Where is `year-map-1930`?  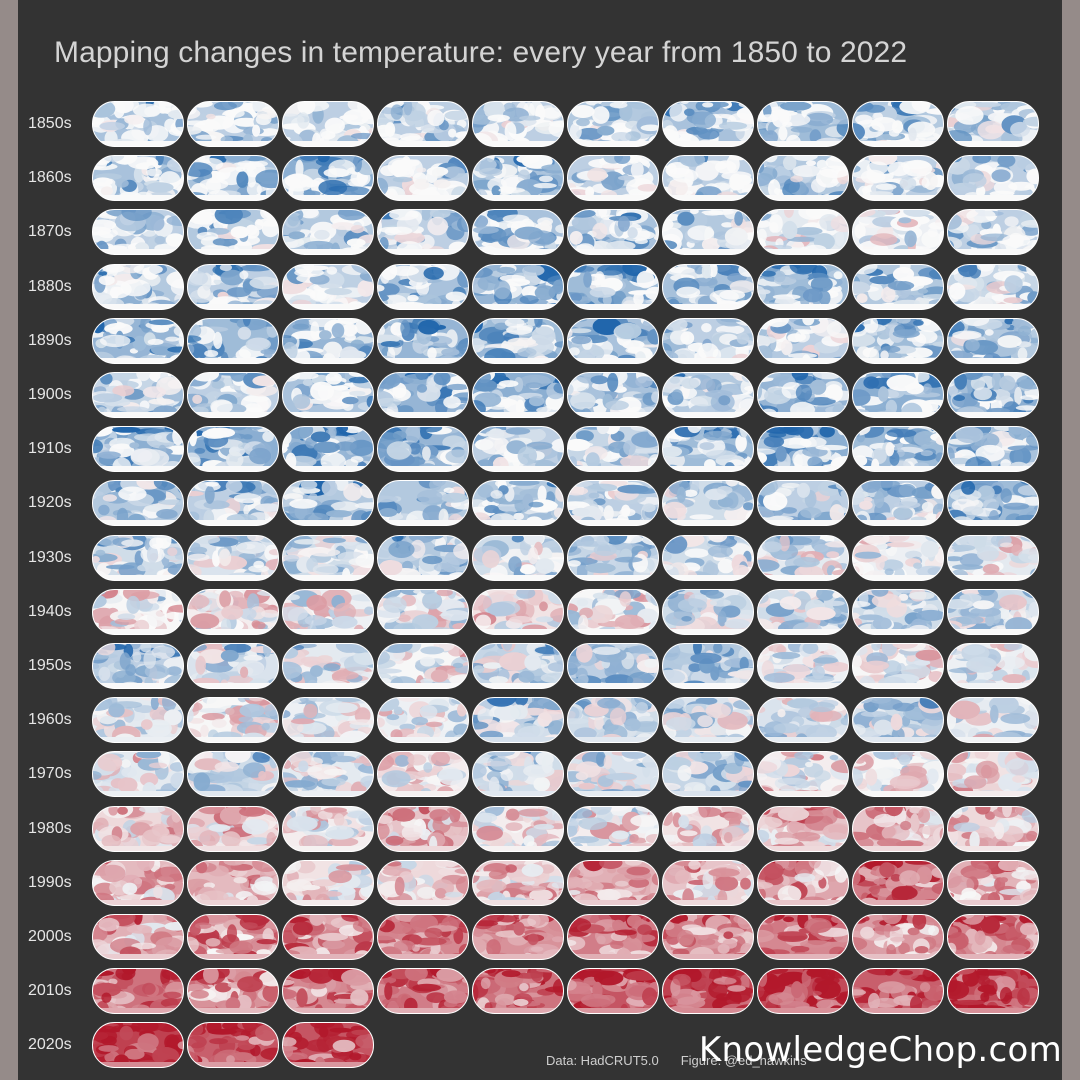
year-map-1930 is located at coordinates (138, 557).